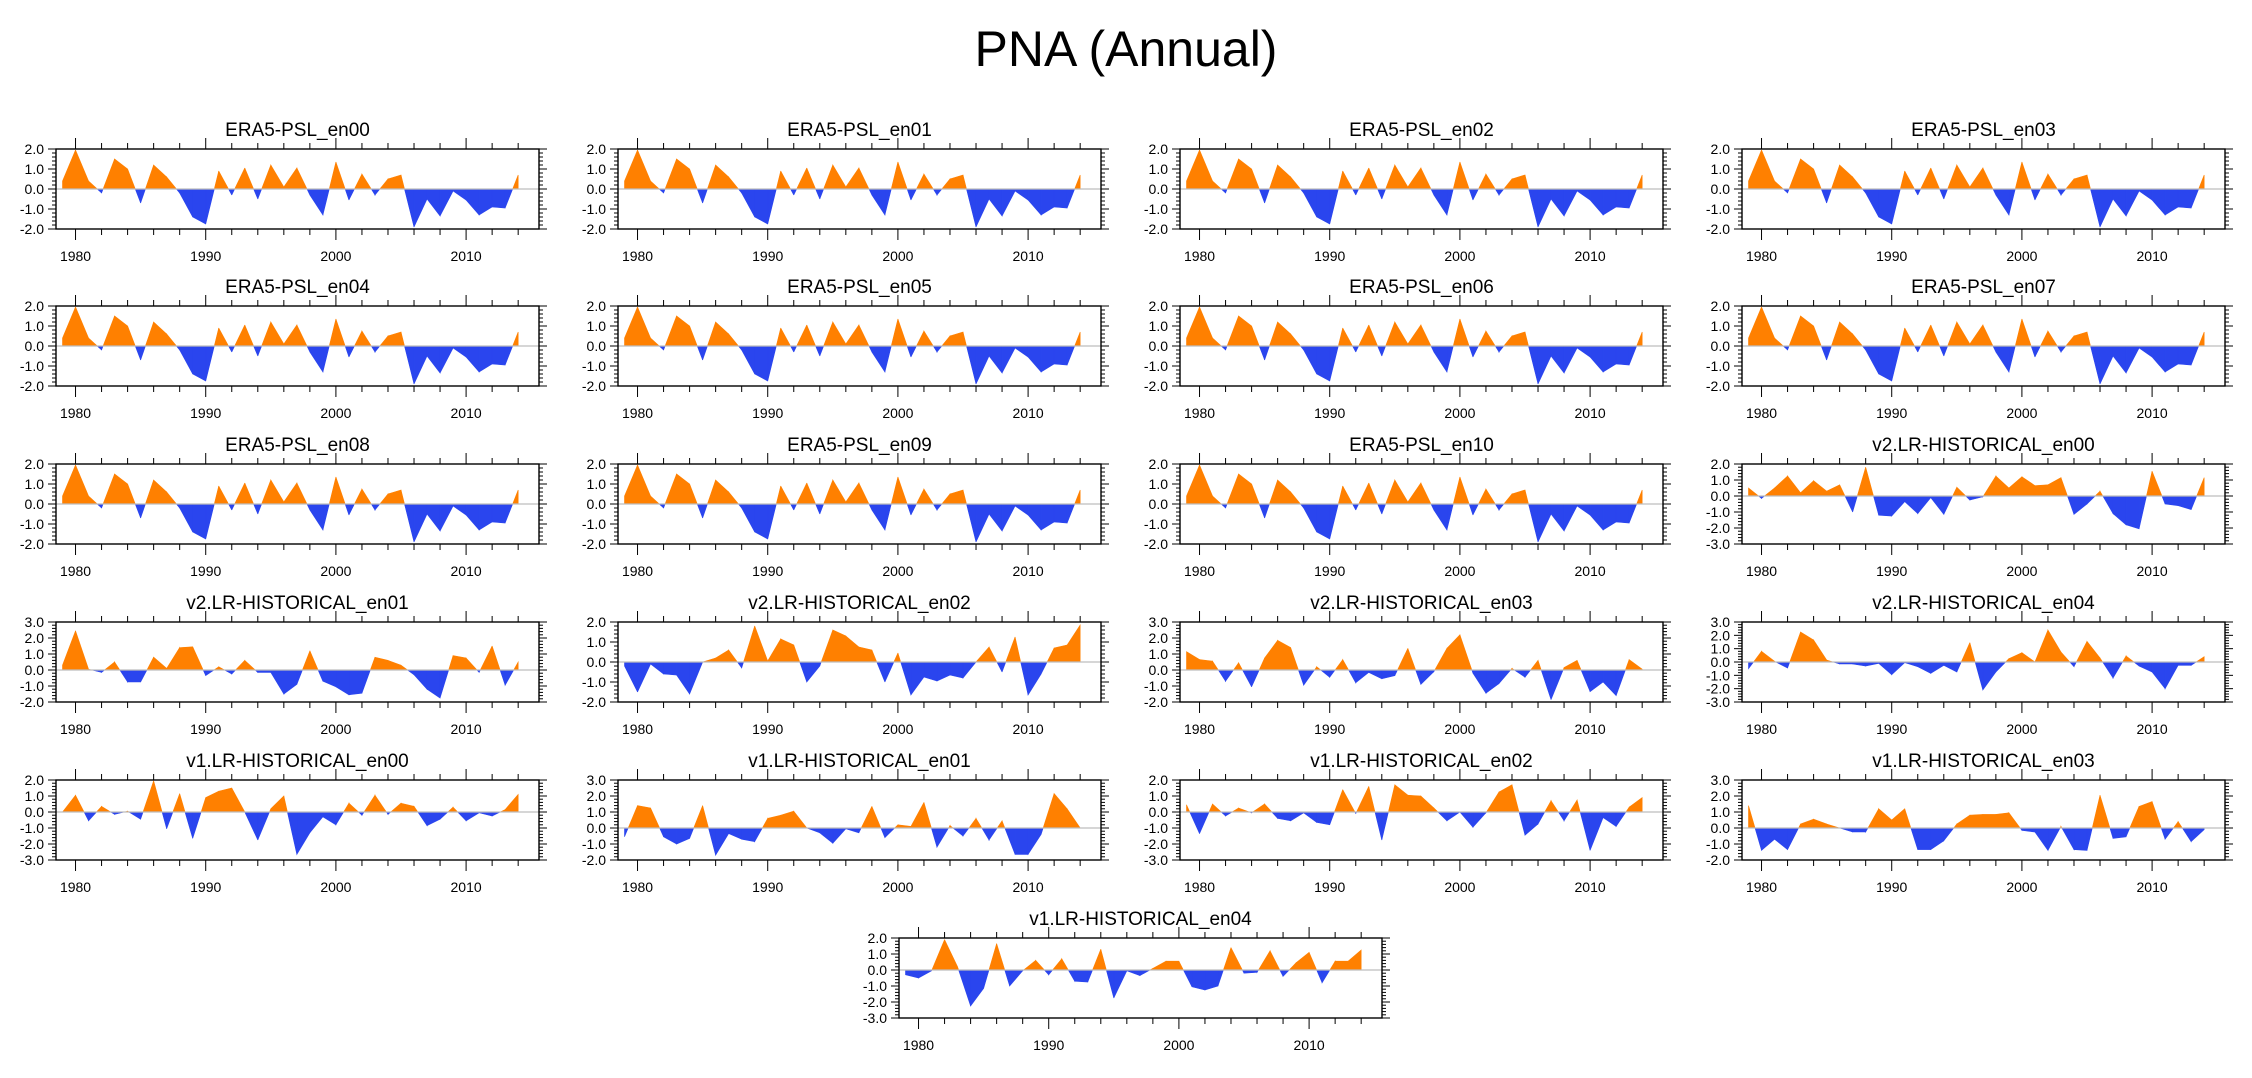  Describe the element at coordinates (1718, 544) in the screenshot. I see `y-tick-label: -3.0` at that location.